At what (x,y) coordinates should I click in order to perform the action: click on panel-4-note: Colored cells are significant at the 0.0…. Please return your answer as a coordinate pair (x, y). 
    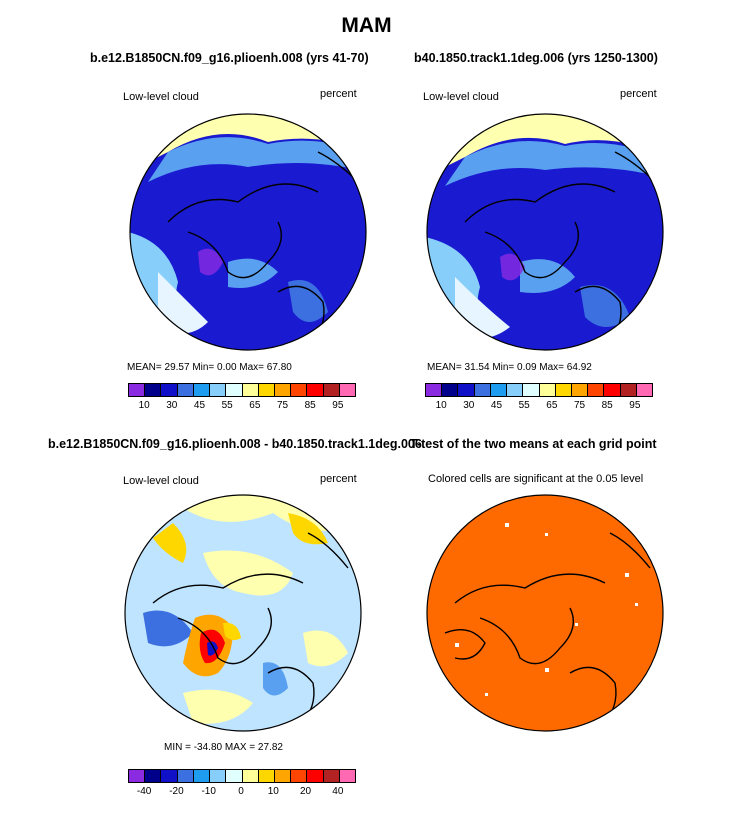
    Looking at the image, I should click on (536, 479).